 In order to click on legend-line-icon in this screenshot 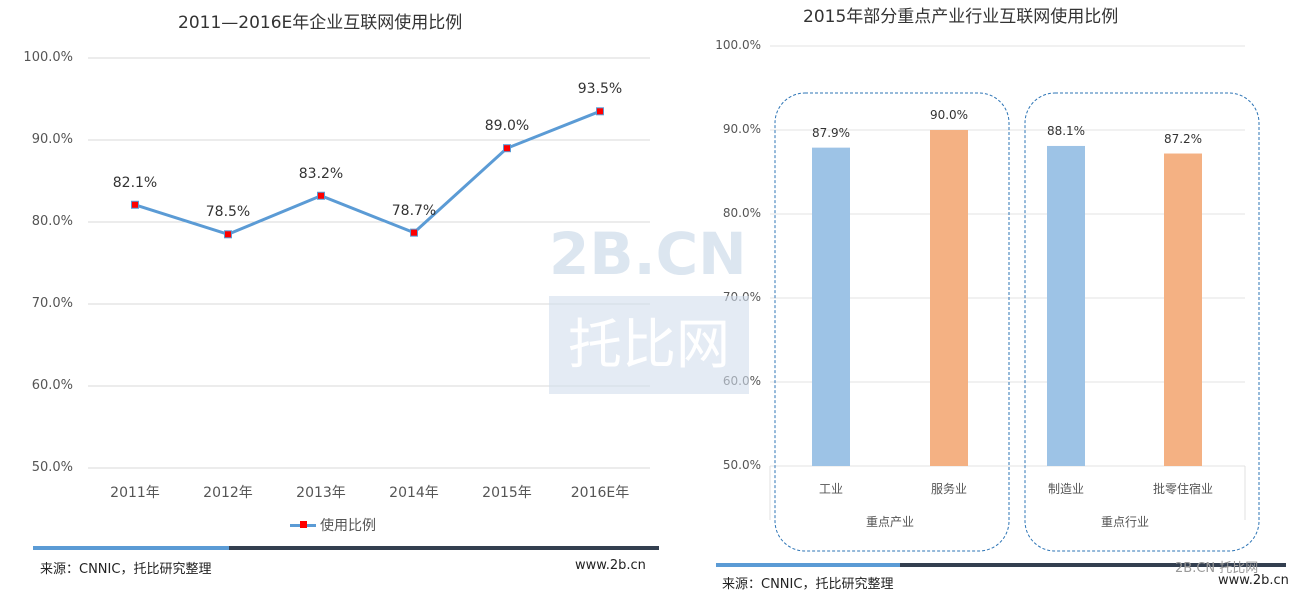, I will do `click(303, 524)`.